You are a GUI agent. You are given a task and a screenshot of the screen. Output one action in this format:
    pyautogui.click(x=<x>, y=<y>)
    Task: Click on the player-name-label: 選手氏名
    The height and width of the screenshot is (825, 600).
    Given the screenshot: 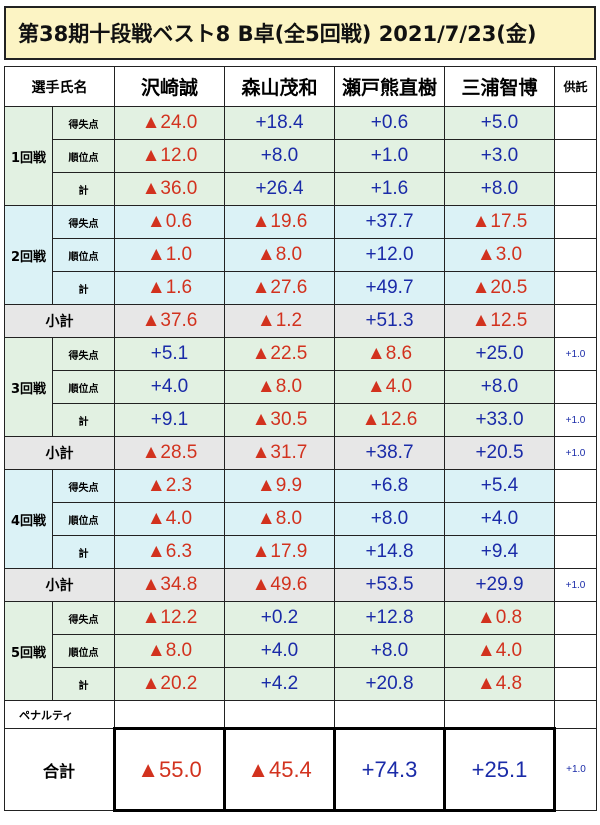 What is the action you would take?
    pyautogui.click(x=59, y=86)
    